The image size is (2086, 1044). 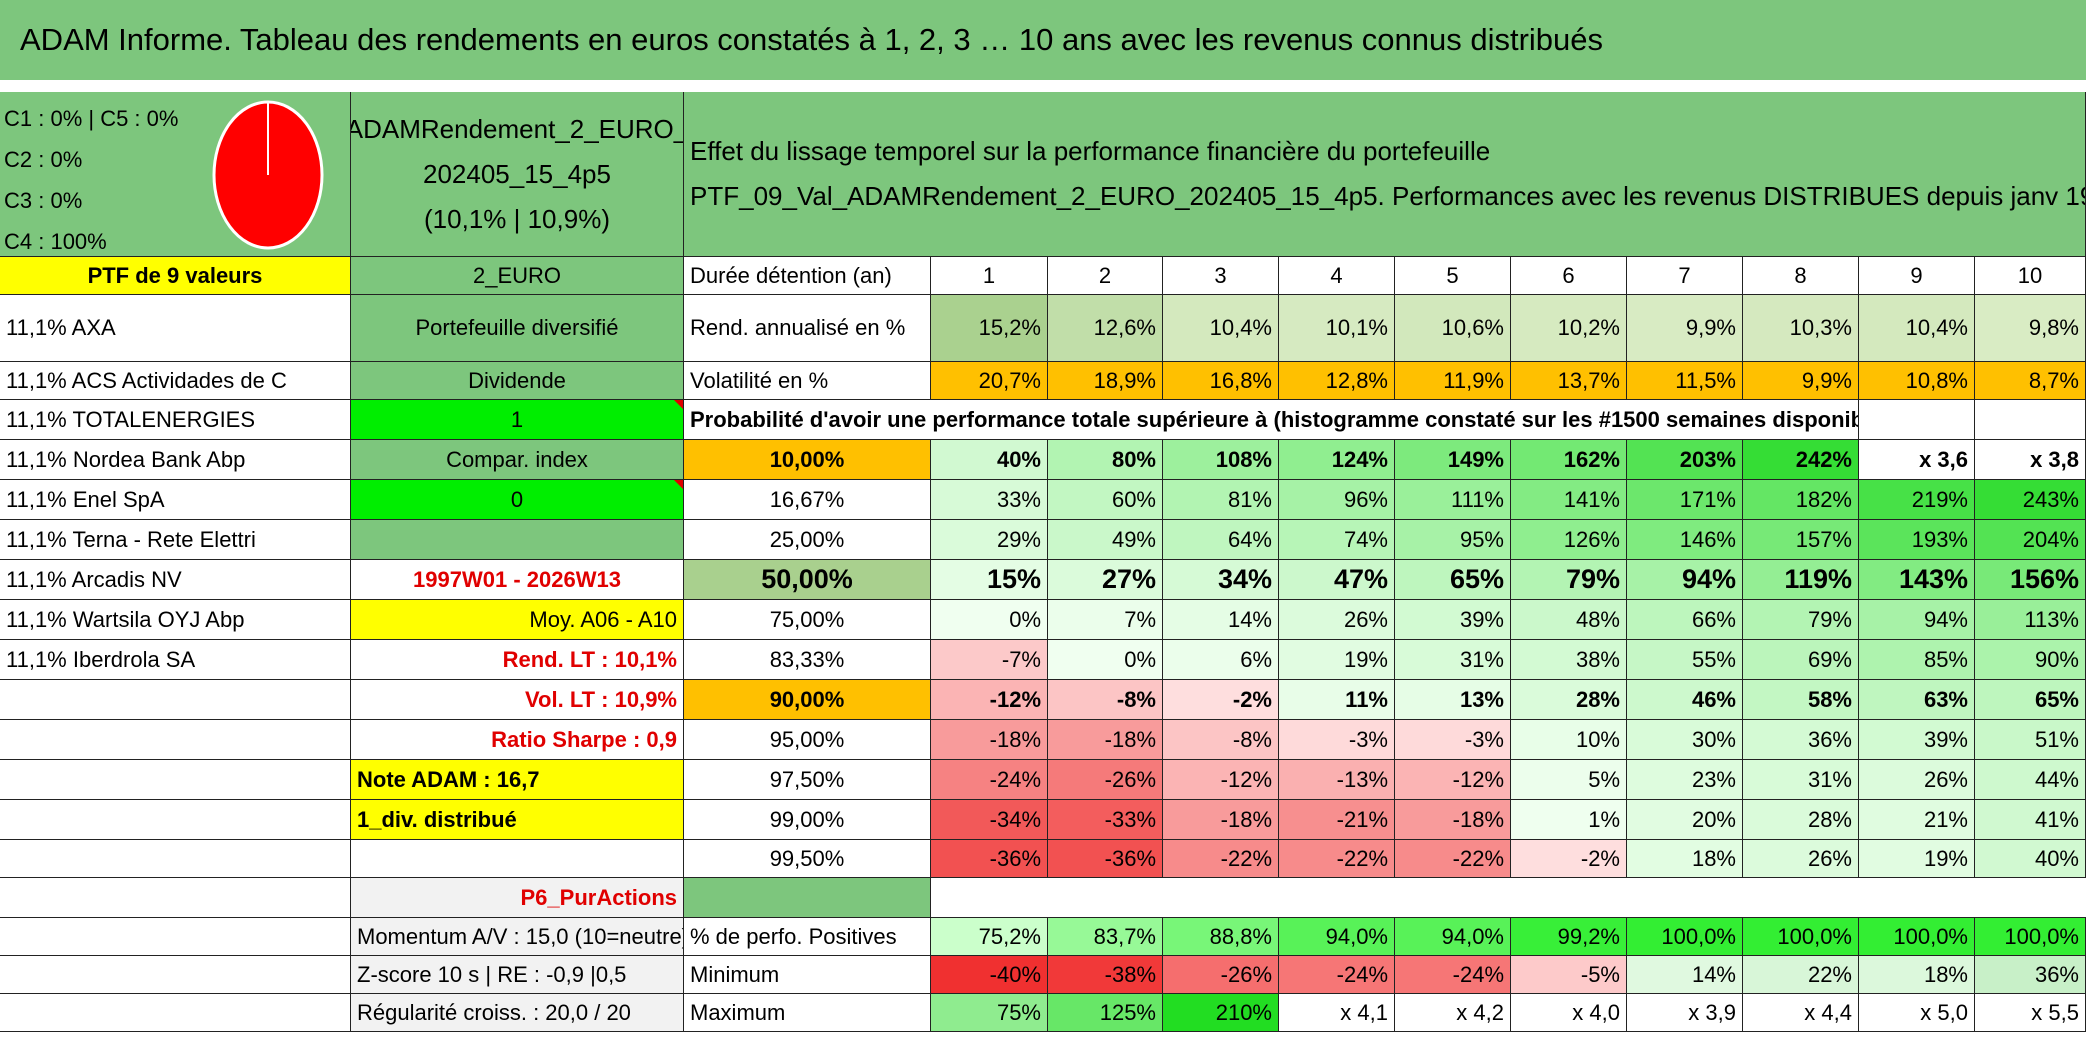 I want to click on probability-value: 46%, so click(x=1685, y=700).